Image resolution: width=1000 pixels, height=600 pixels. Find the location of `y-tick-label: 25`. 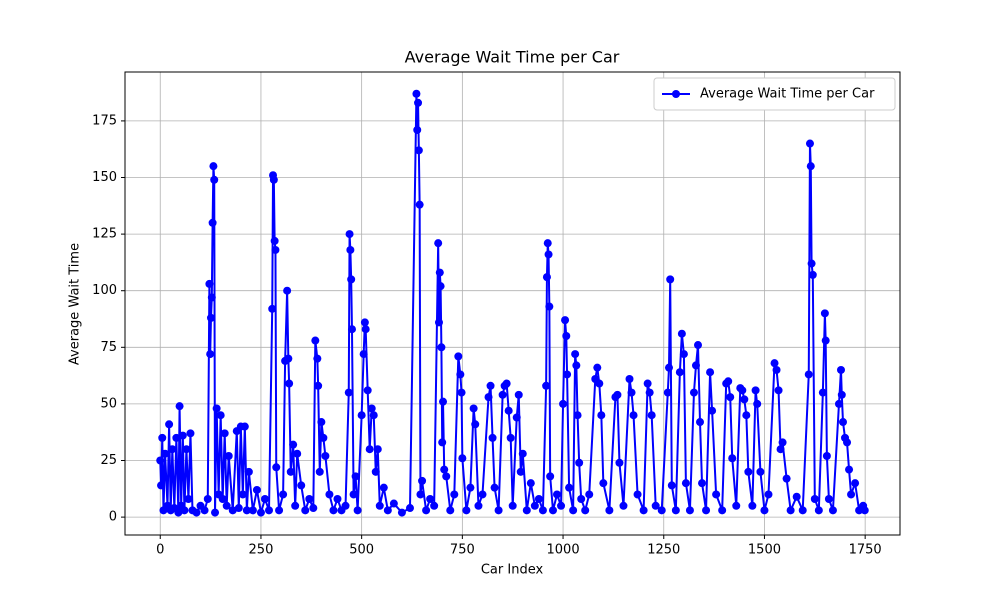

y-tick-label: 25 is located at coordinates (108, 460).